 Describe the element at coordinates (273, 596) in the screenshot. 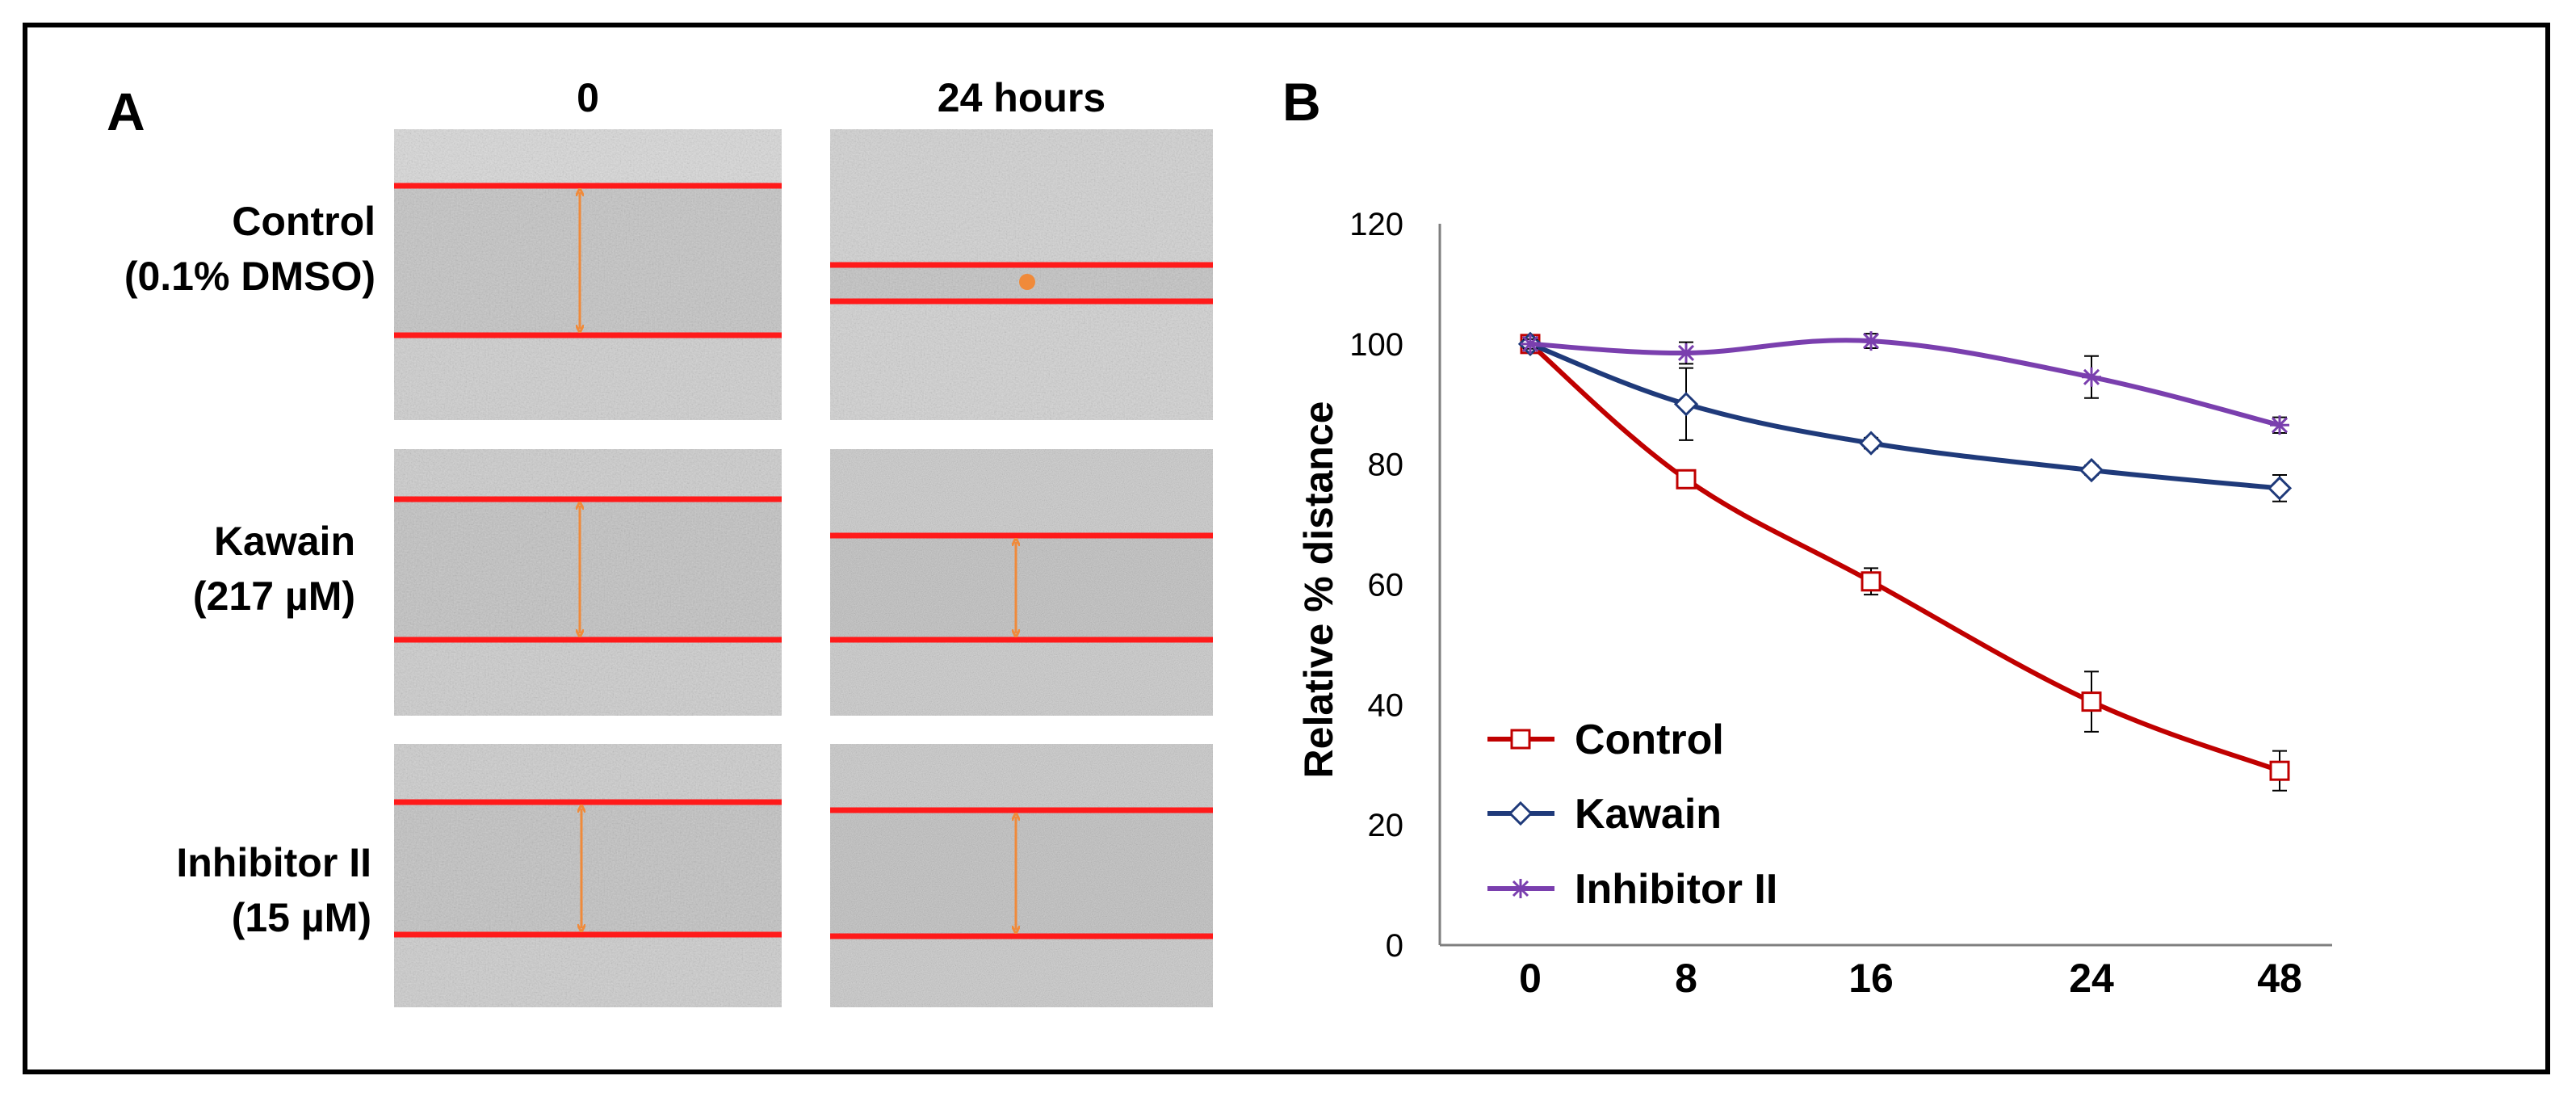

I see `row-label-kawain-line2: (217 µM)` at that location.